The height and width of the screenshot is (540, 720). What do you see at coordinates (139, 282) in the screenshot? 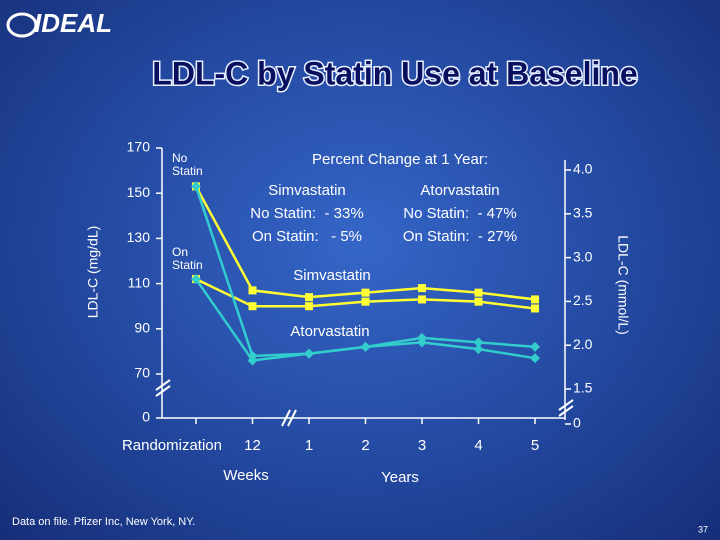
I see `y-tick-label: 110` at bounding box center [139, 282].